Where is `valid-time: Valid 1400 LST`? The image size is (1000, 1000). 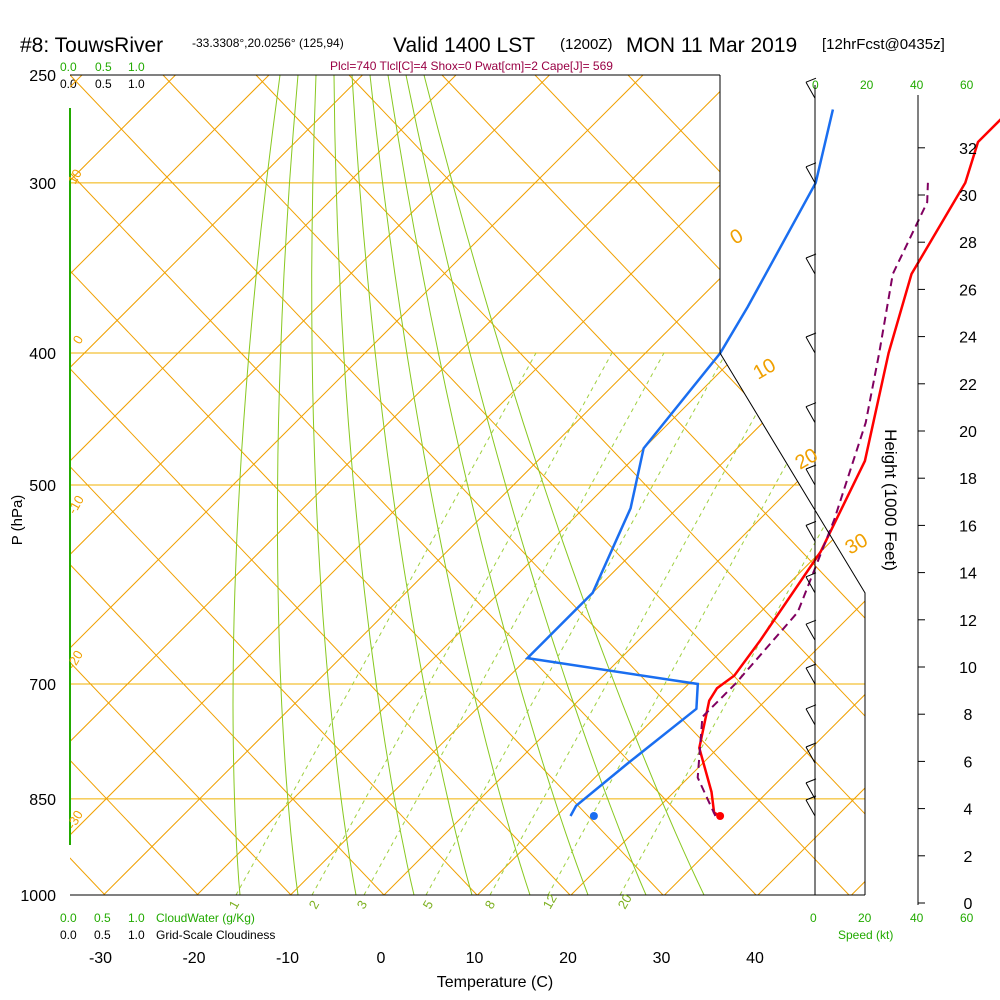 valid-time: Valid 1400 LST is located at coordinates (464, 45).